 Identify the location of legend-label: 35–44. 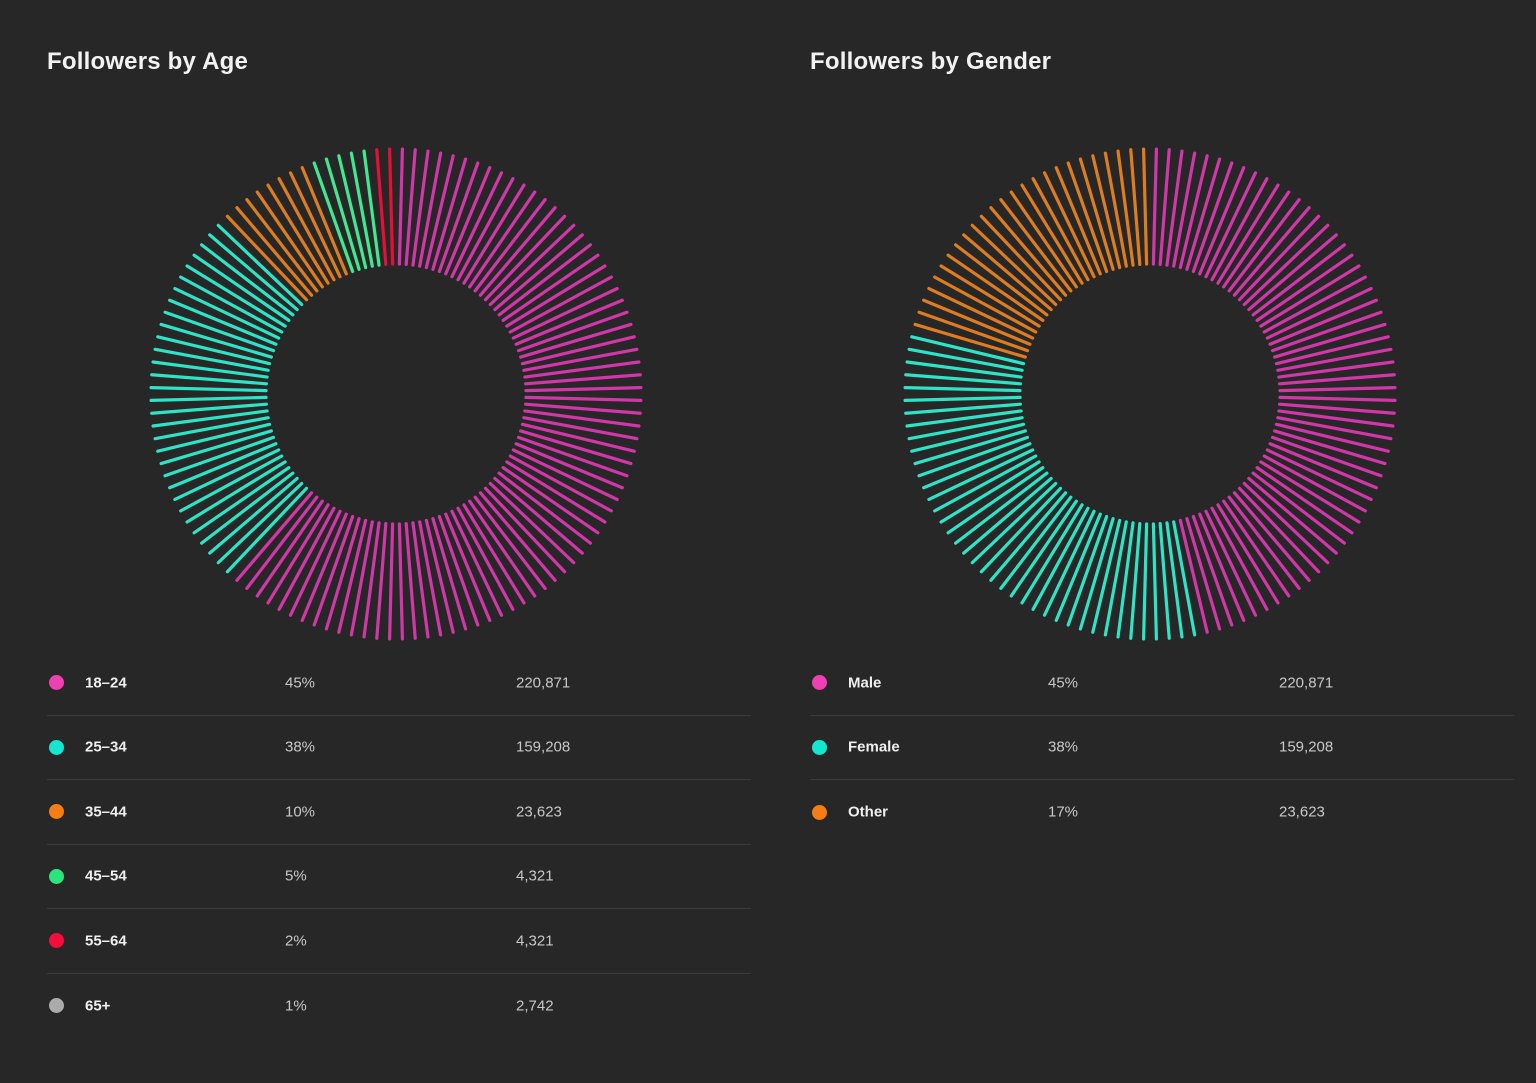
(106, 812).